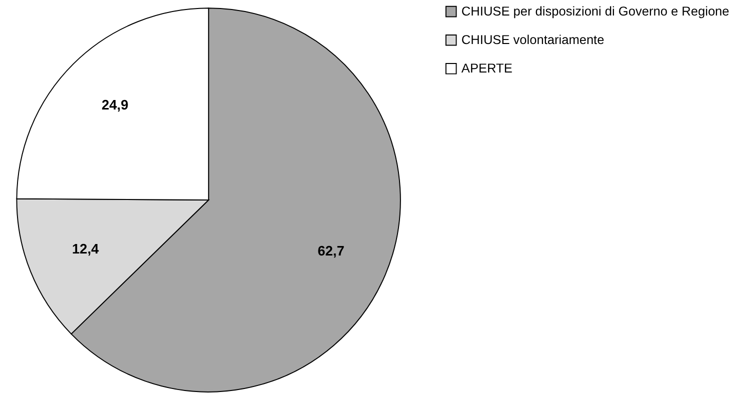  What do you see at coordinates (331, 251) in the screenshot?
I see `data-label: 62,7` at bounding box center [331, 251].